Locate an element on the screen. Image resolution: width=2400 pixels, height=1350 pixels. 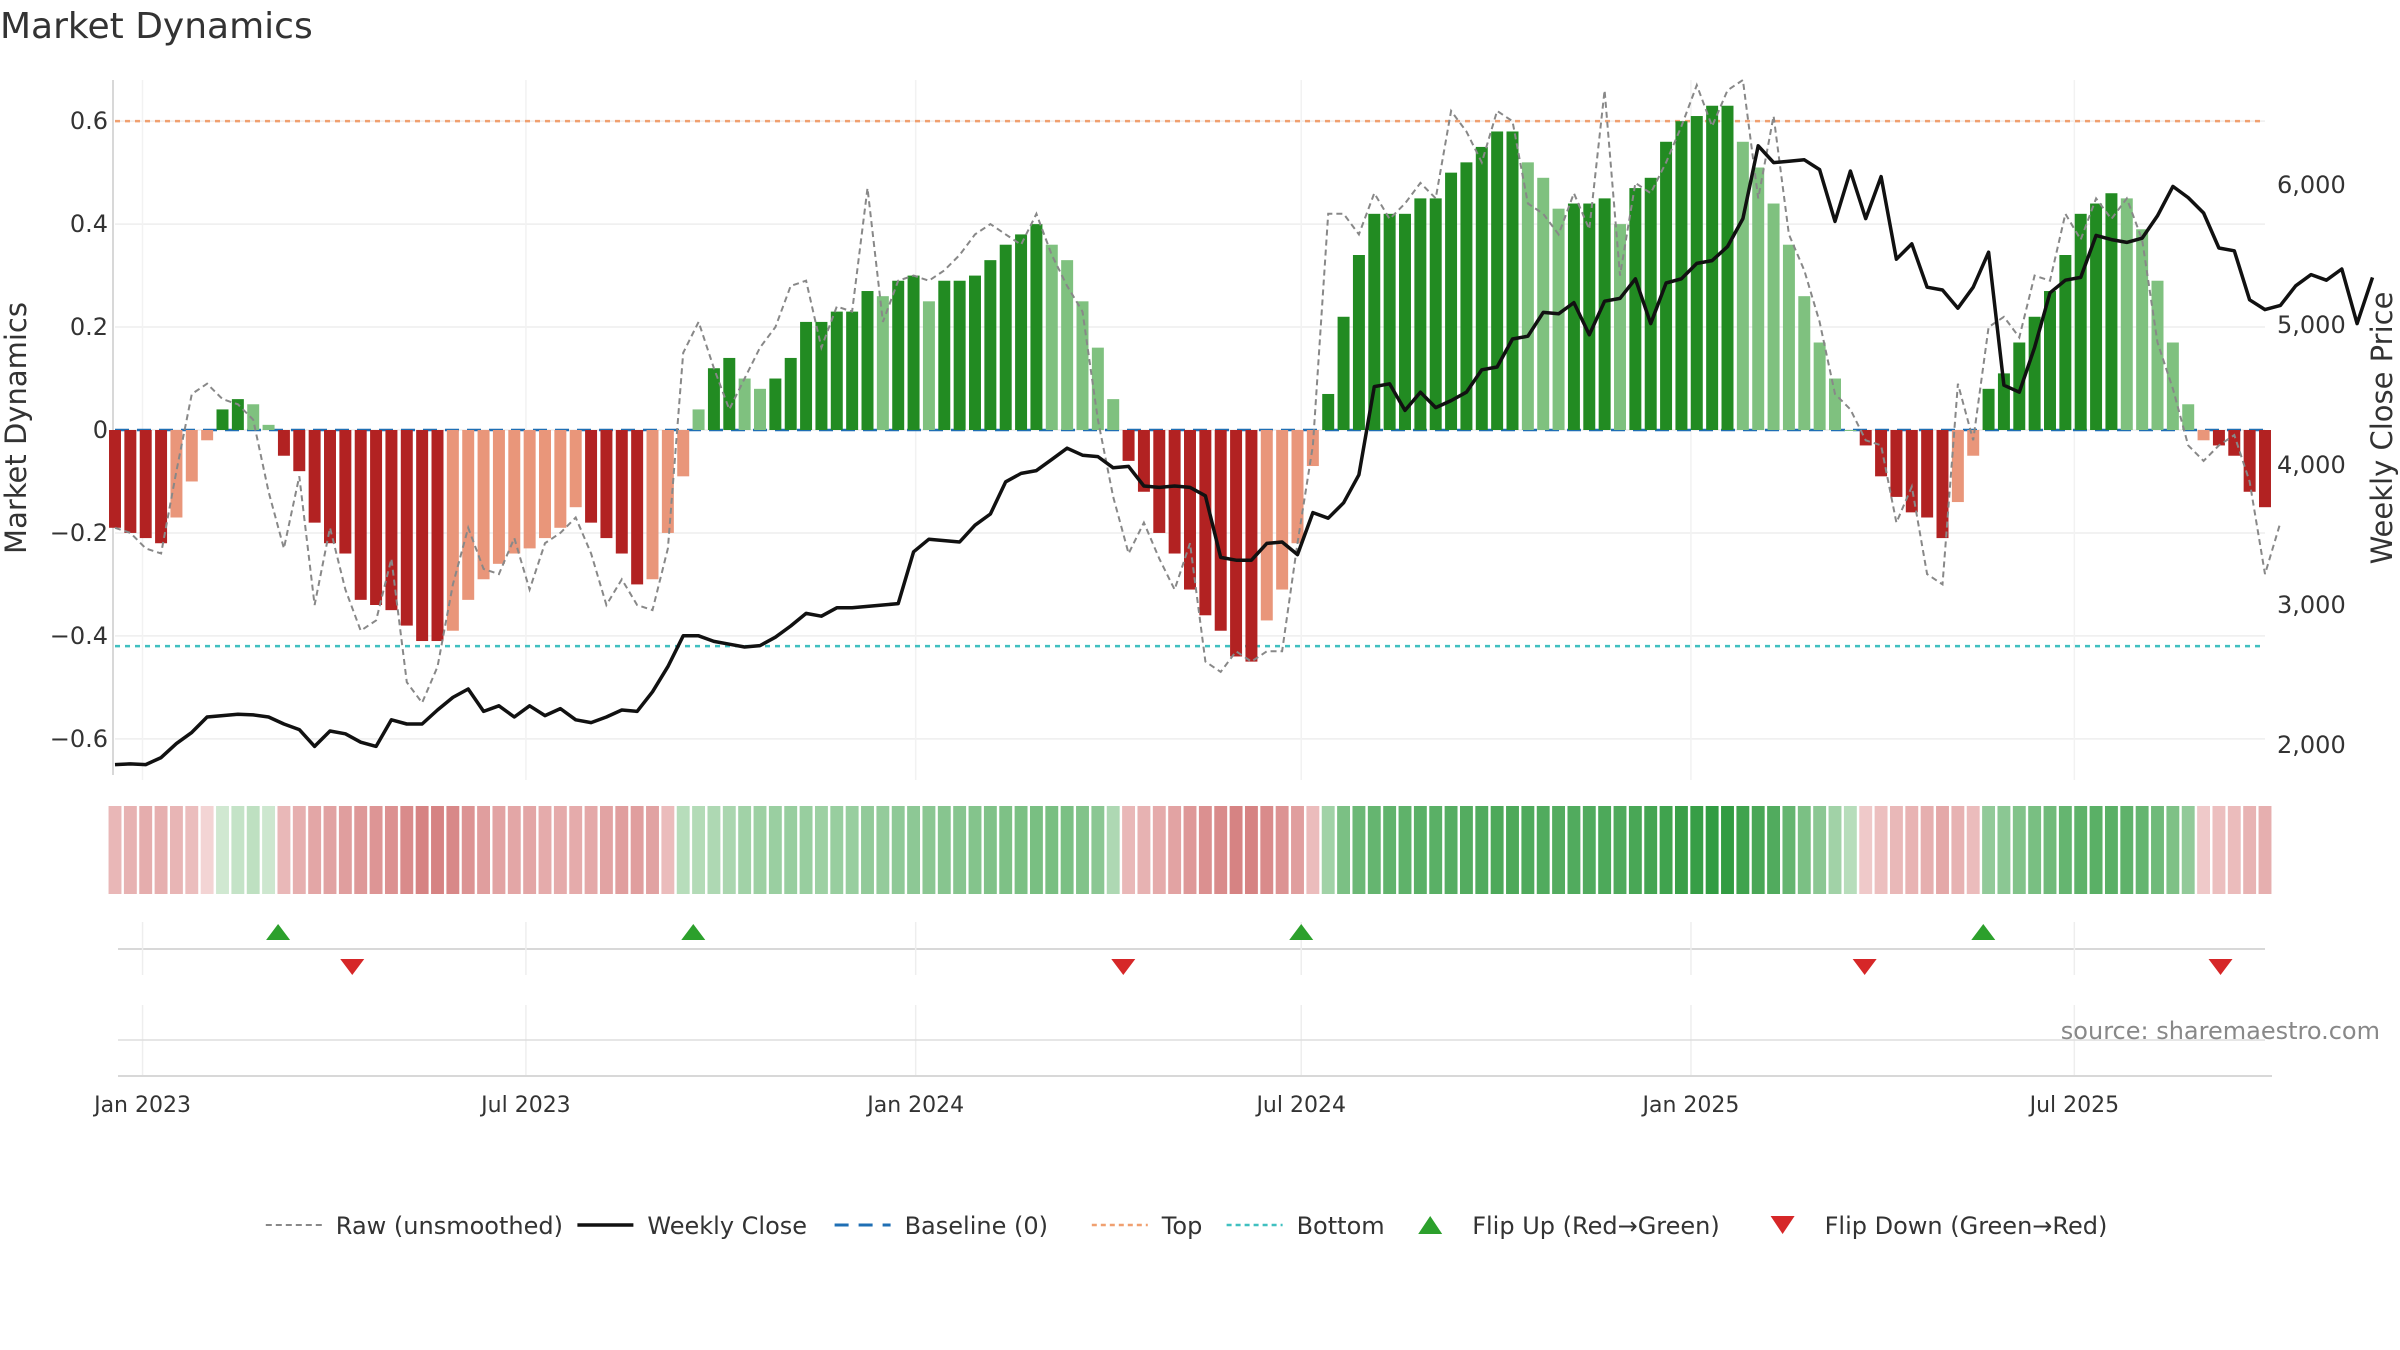
right-y-tick-label: 4,000 is located at coordinates (2311, 465).